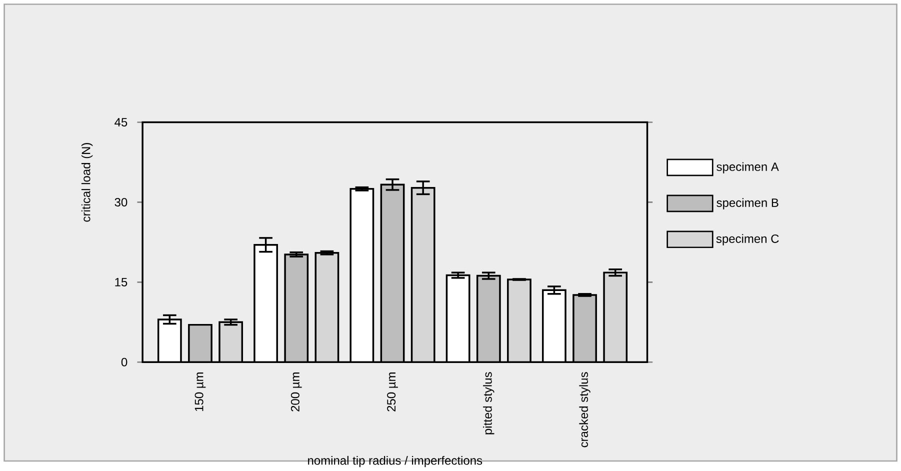 Image resolution: width=901 pixels, height=471 pixels. I want to click on x-tick-label: pitted stylus, so click(488, 403).